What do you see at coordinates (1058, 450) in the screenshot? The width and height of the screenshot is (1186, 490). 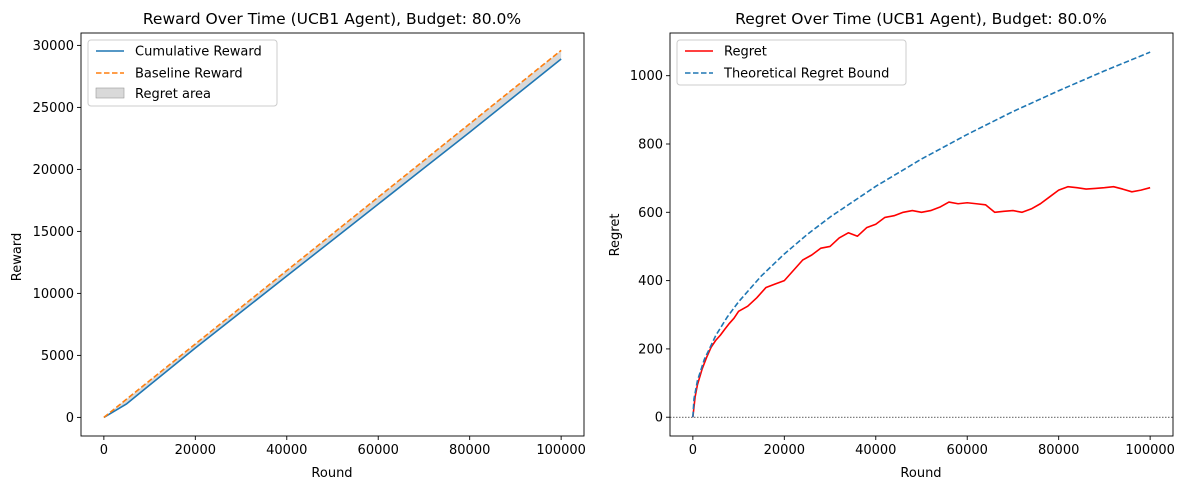 I see `regret-x-tick-label: 80000` at bounding box center [1058, 450].